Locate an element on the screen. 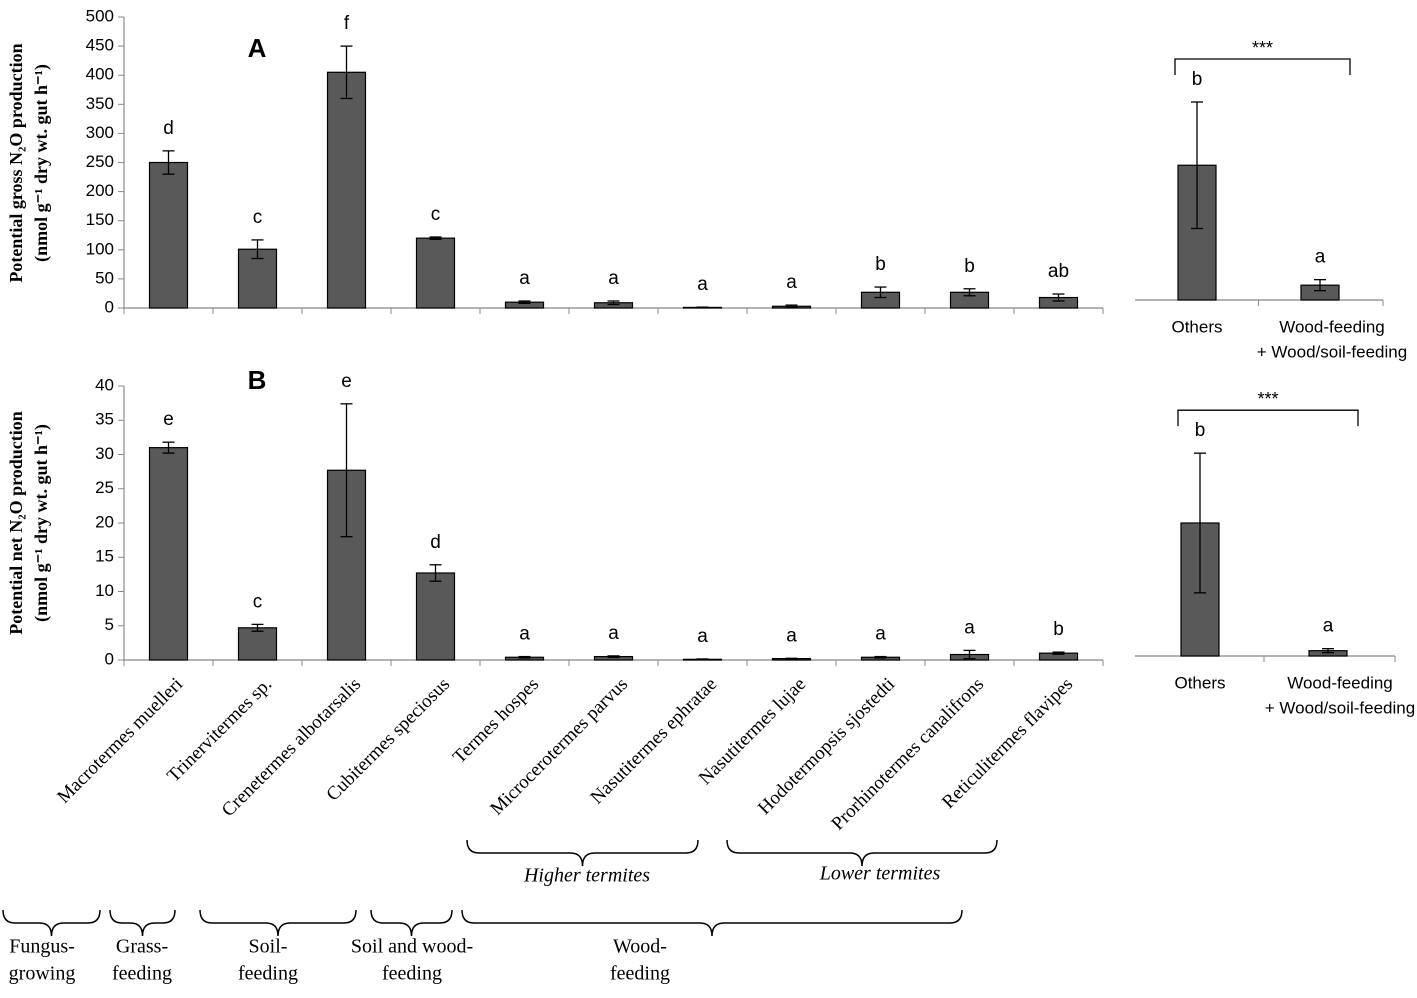 This screenshot has height=998, width=1417. feeding-group-label: Soil- is located at coordinates (268, 947).